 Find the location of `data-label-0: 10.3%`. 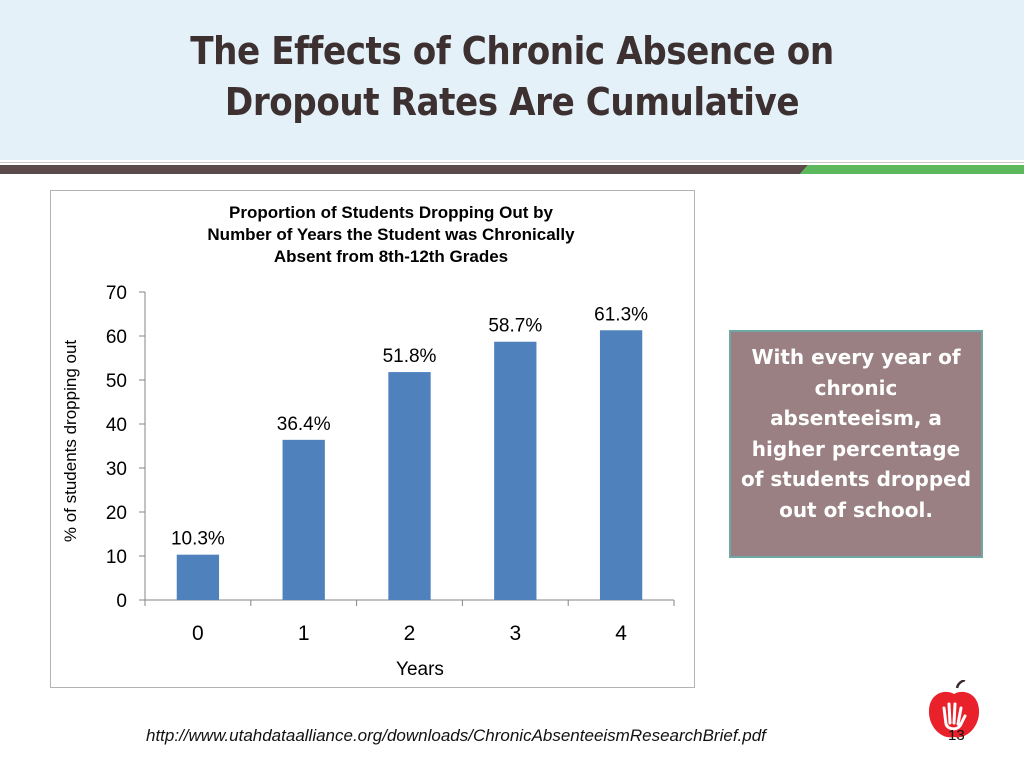

data-label-0: 10.3% is located at coordinates (198, 539).